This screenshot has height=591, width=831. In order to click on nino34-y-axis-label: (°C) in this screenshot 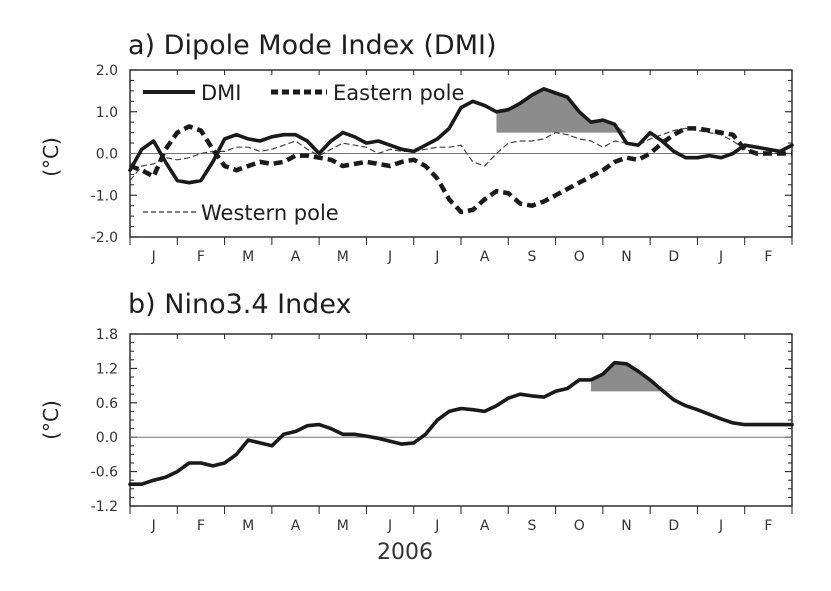, I will do `click(51, 420)`.